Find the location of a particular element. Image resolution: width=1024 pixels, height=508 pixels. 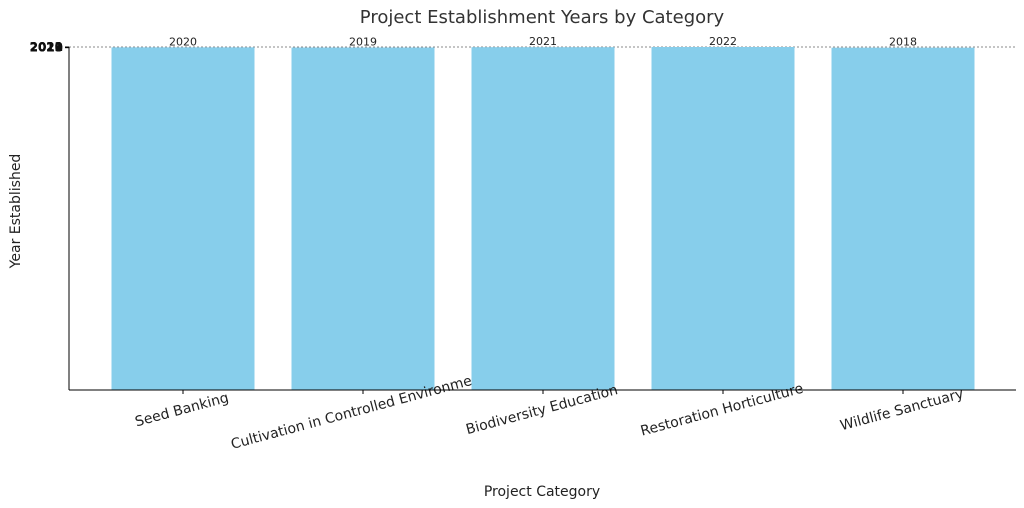

y-tick-label-5: 2022 is located at coordinates (46, 47).